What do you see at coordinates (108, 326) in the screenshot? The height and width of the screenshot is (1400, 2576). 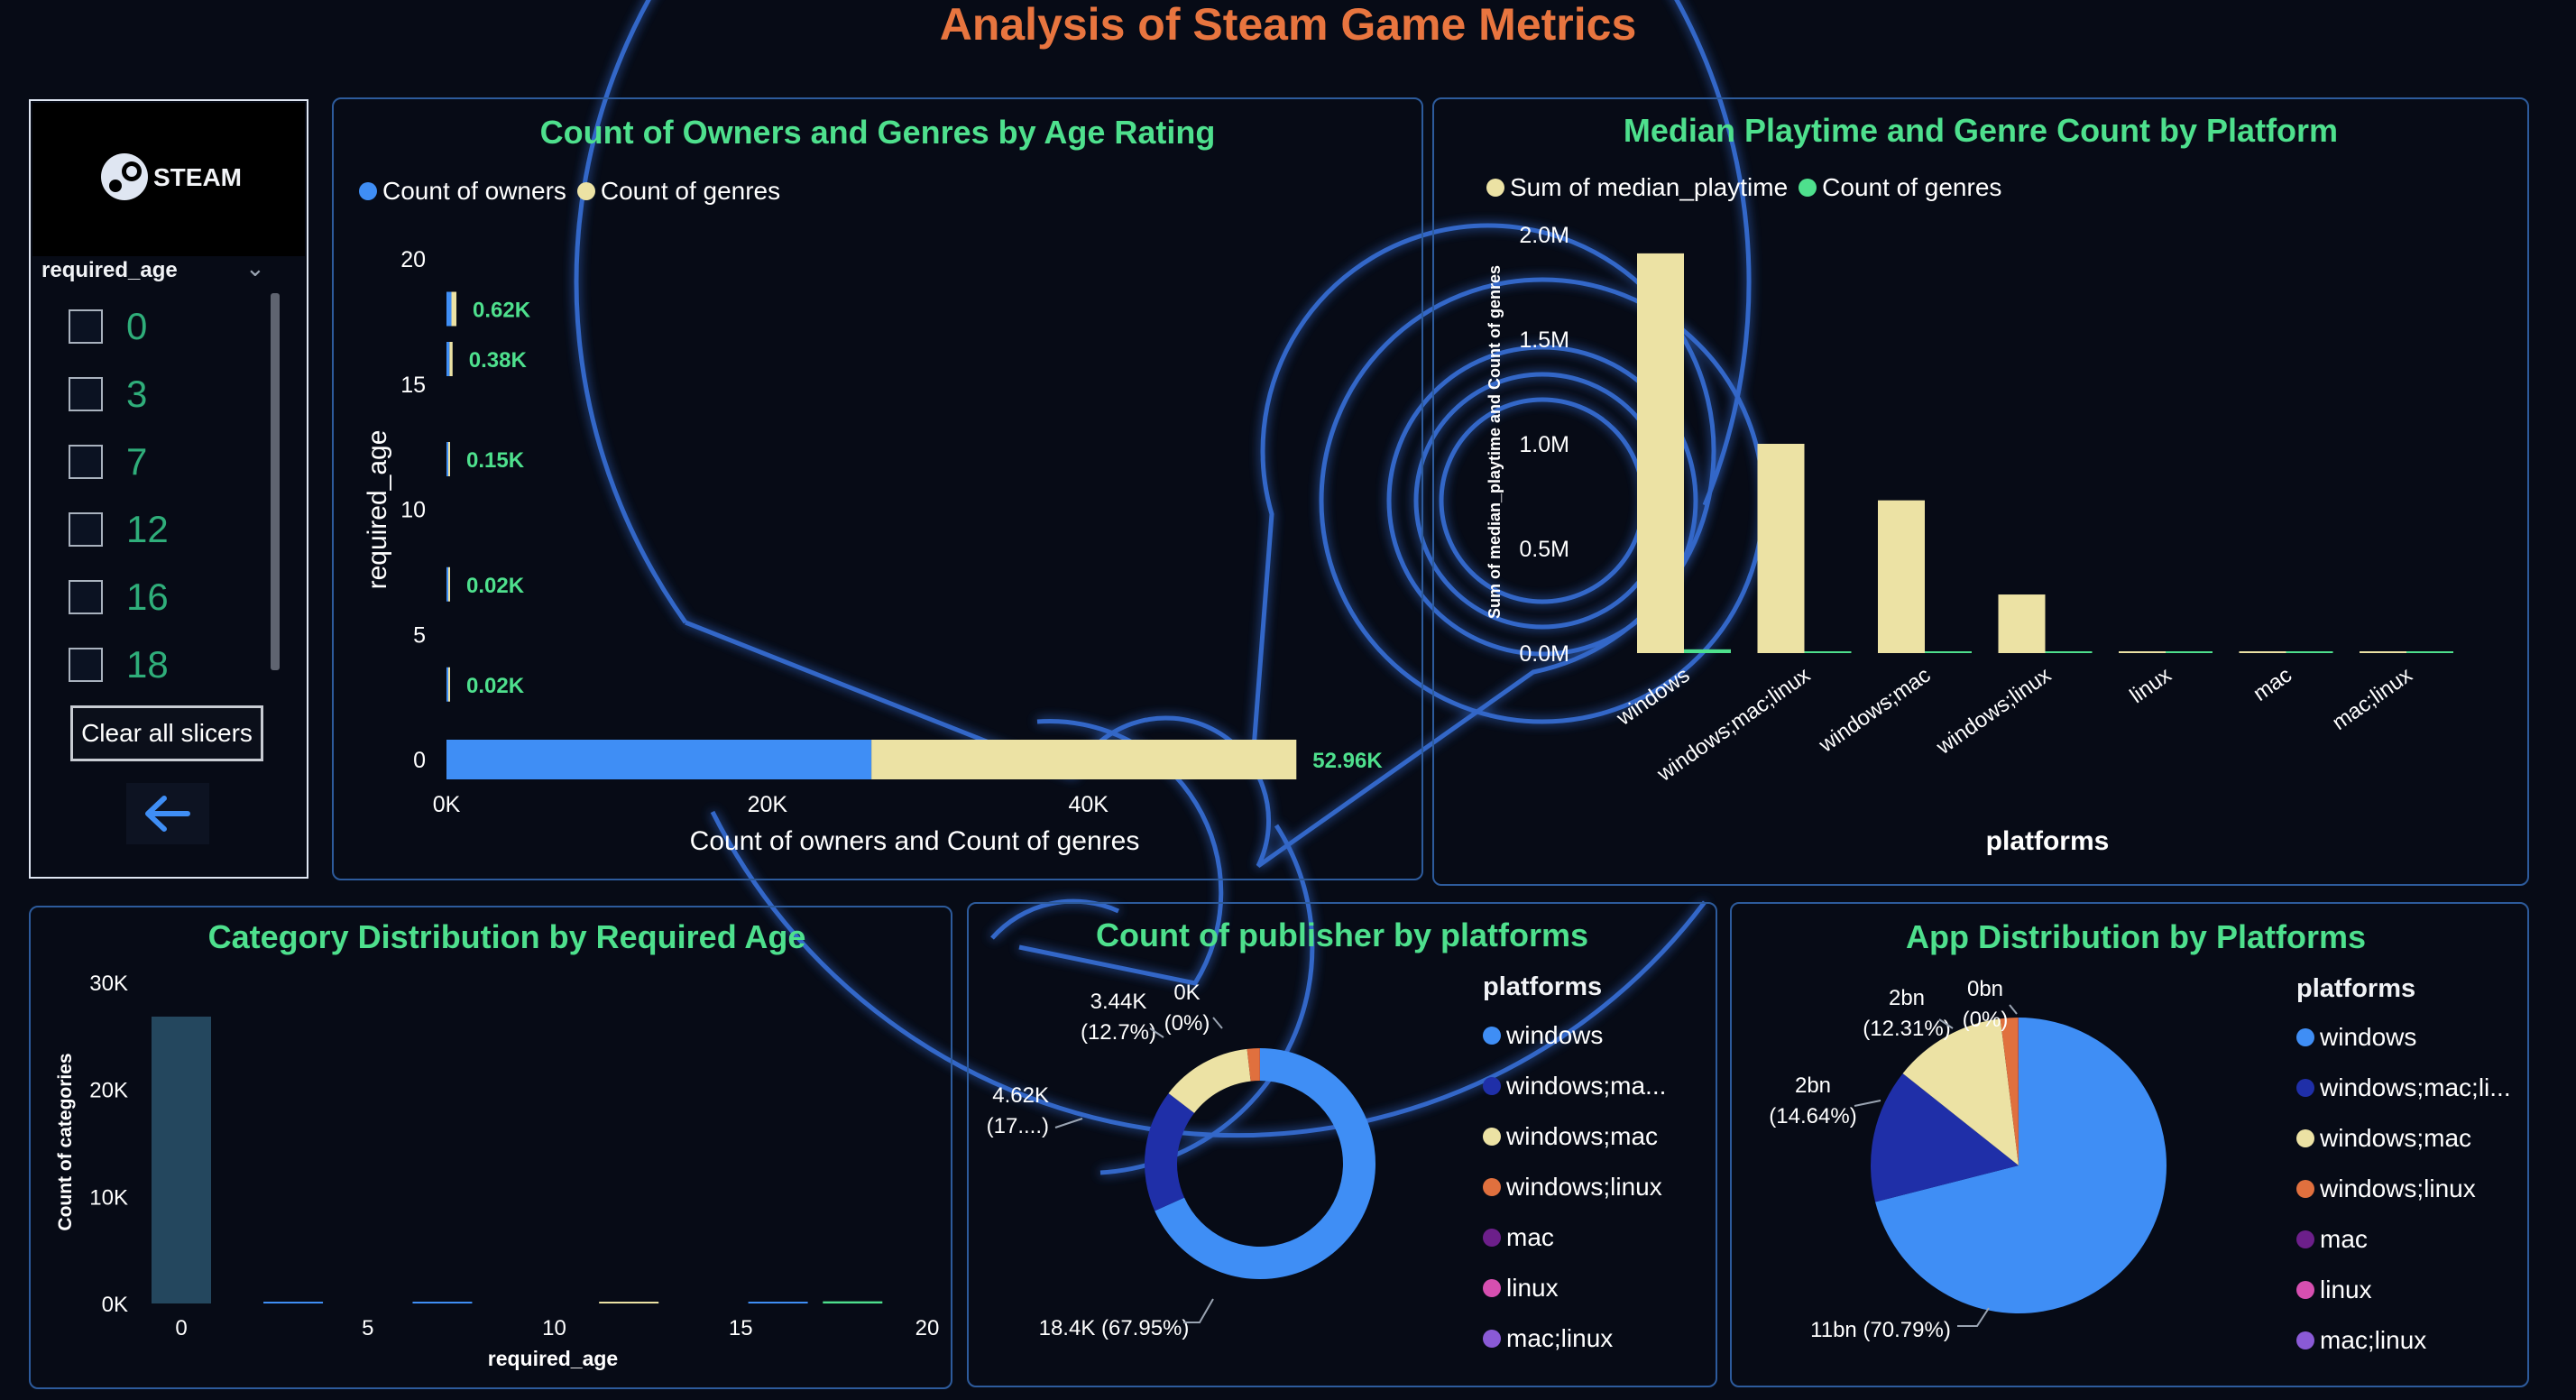 I see `slicer-option: 0` at bounding box center [108, 326].